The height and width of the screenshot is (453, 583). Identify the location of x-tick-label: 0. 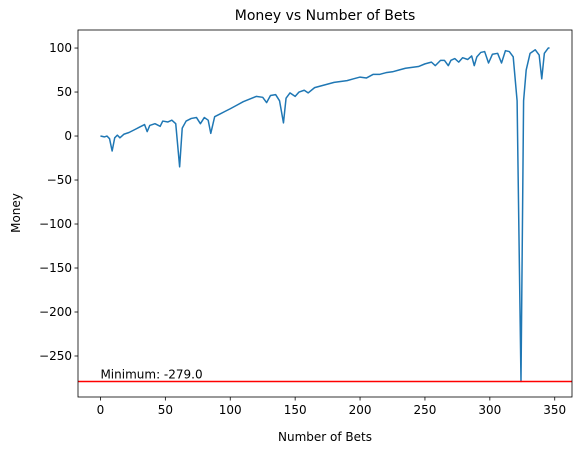
(101, 410).